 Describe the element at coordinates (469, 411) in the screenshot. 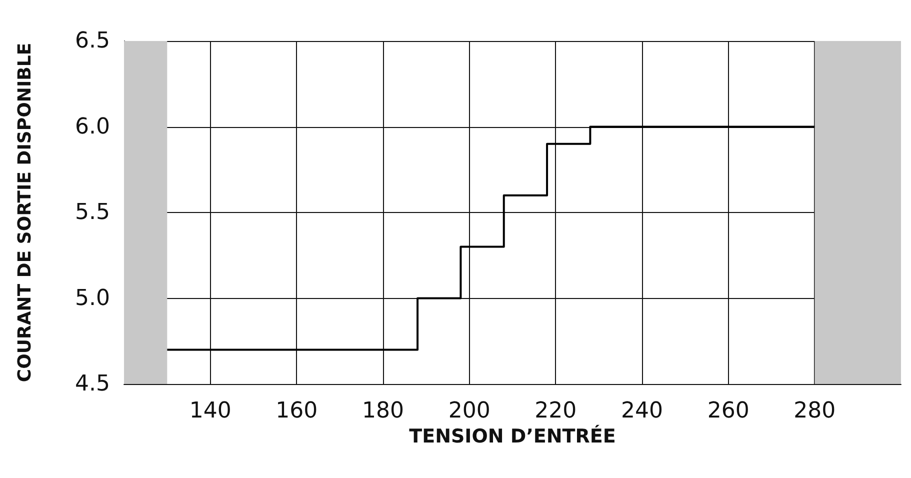

I see `x-tick-label: 200` at that location.